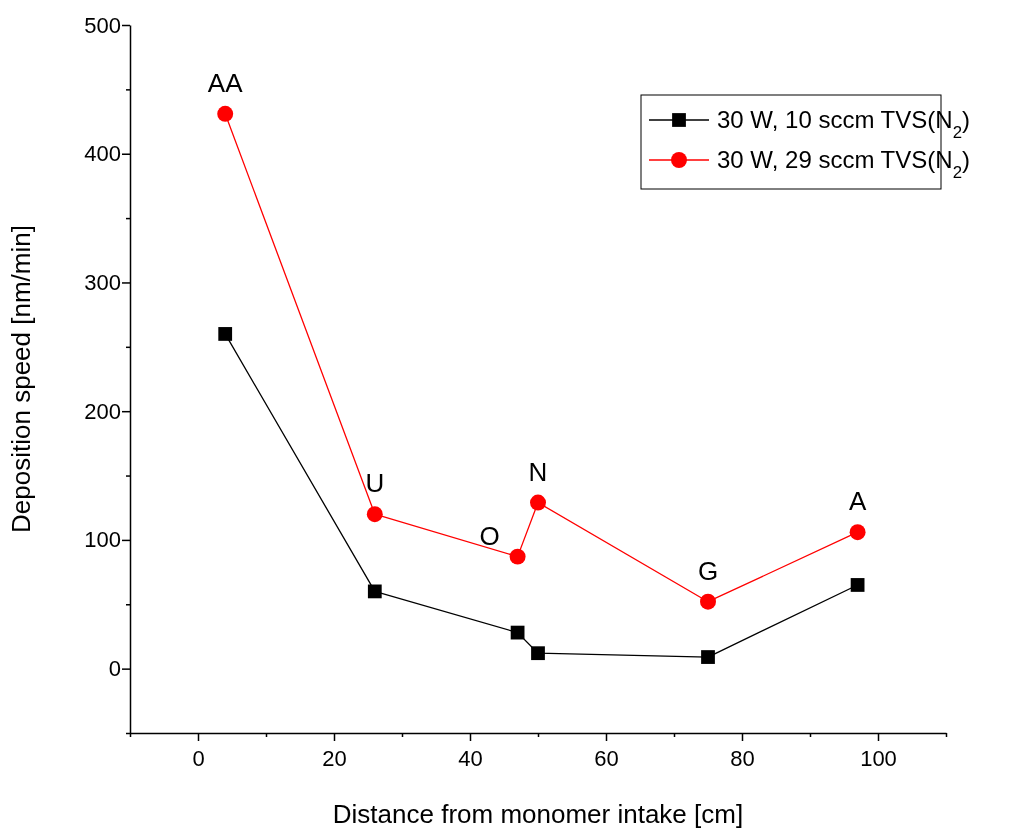 This screenshot has height=838, width=1036. Describe the element at coordinates (102, 282) in the screenshot. I see `y-tick-label: 300` at that location.